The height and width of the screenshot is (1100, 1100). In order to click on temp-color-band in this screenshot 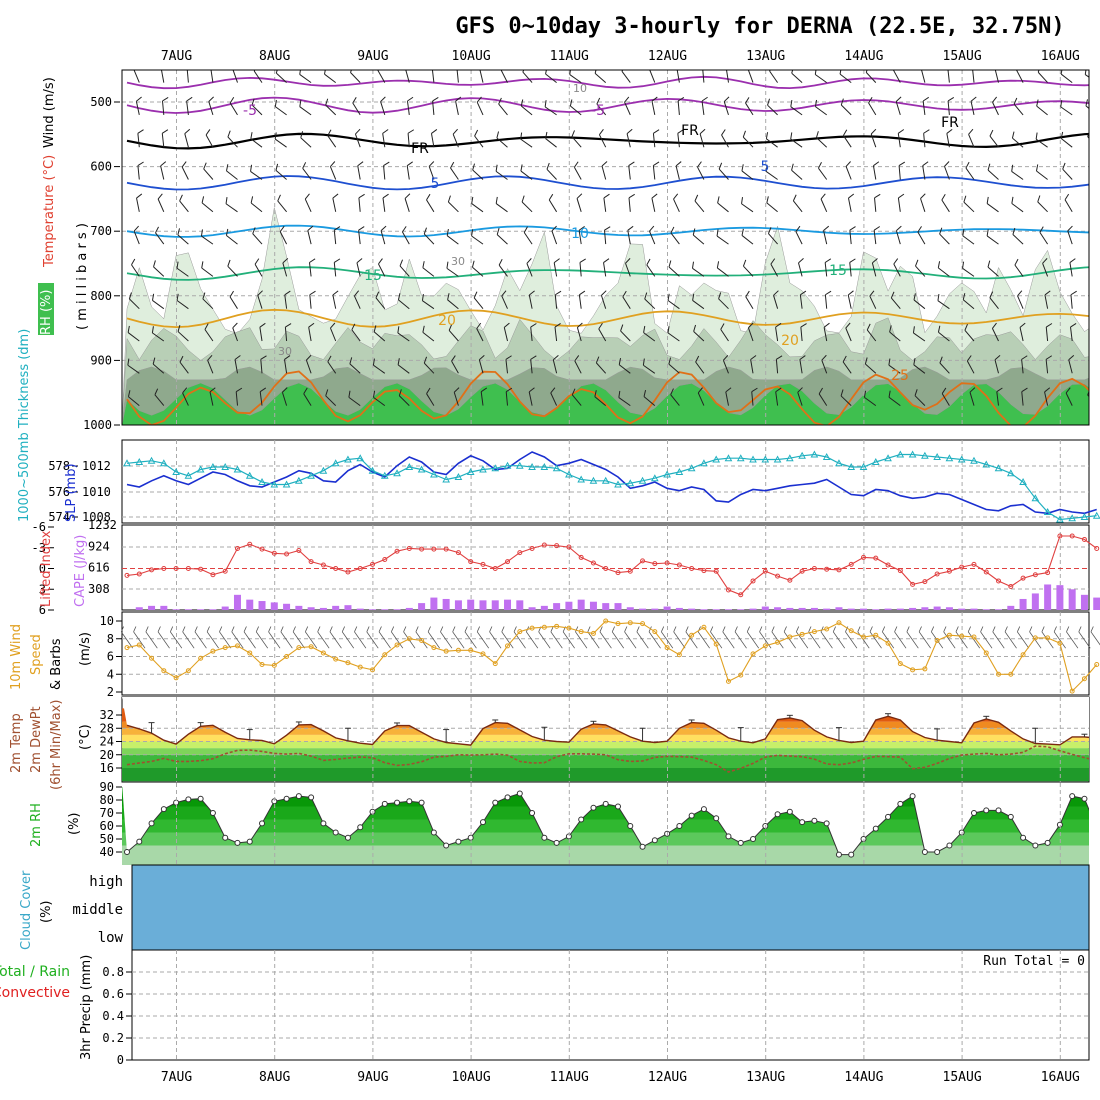, I will do `click(605, 745)`.